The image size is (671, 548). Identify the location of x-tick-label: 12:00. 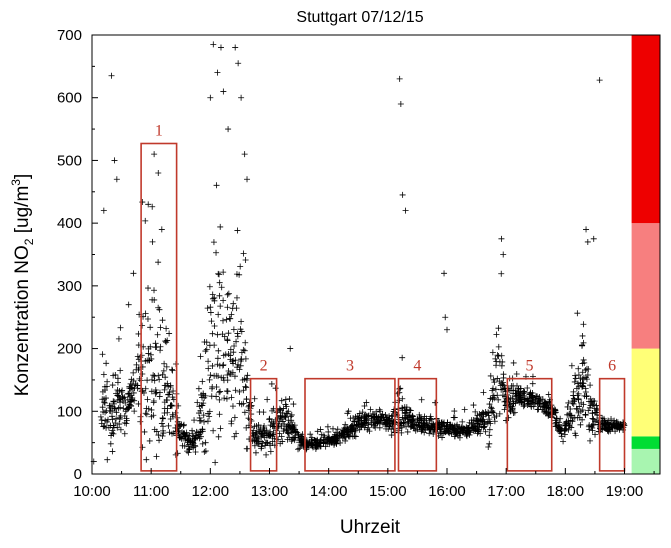
(211, 491).